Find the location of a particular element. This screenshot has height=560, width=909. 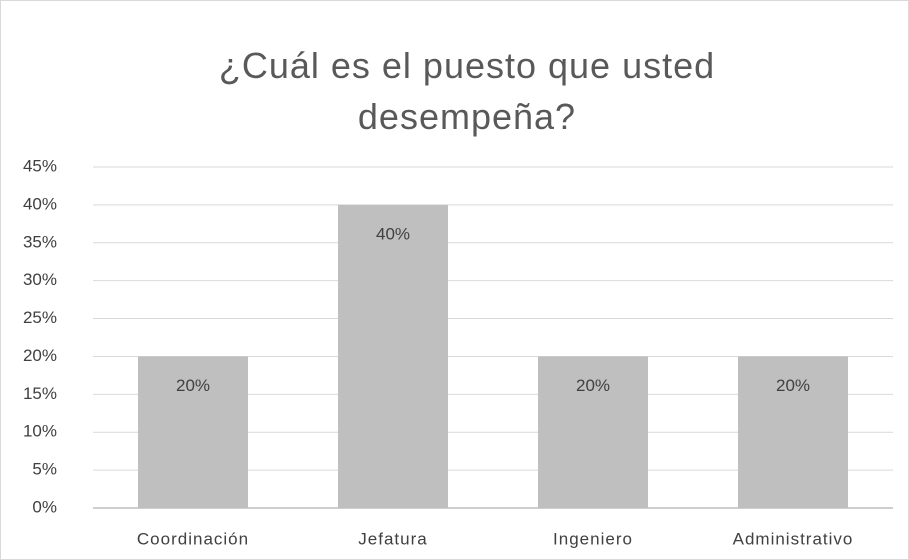

x-tick-label: Coordinación is located at coordinates (193, 538).